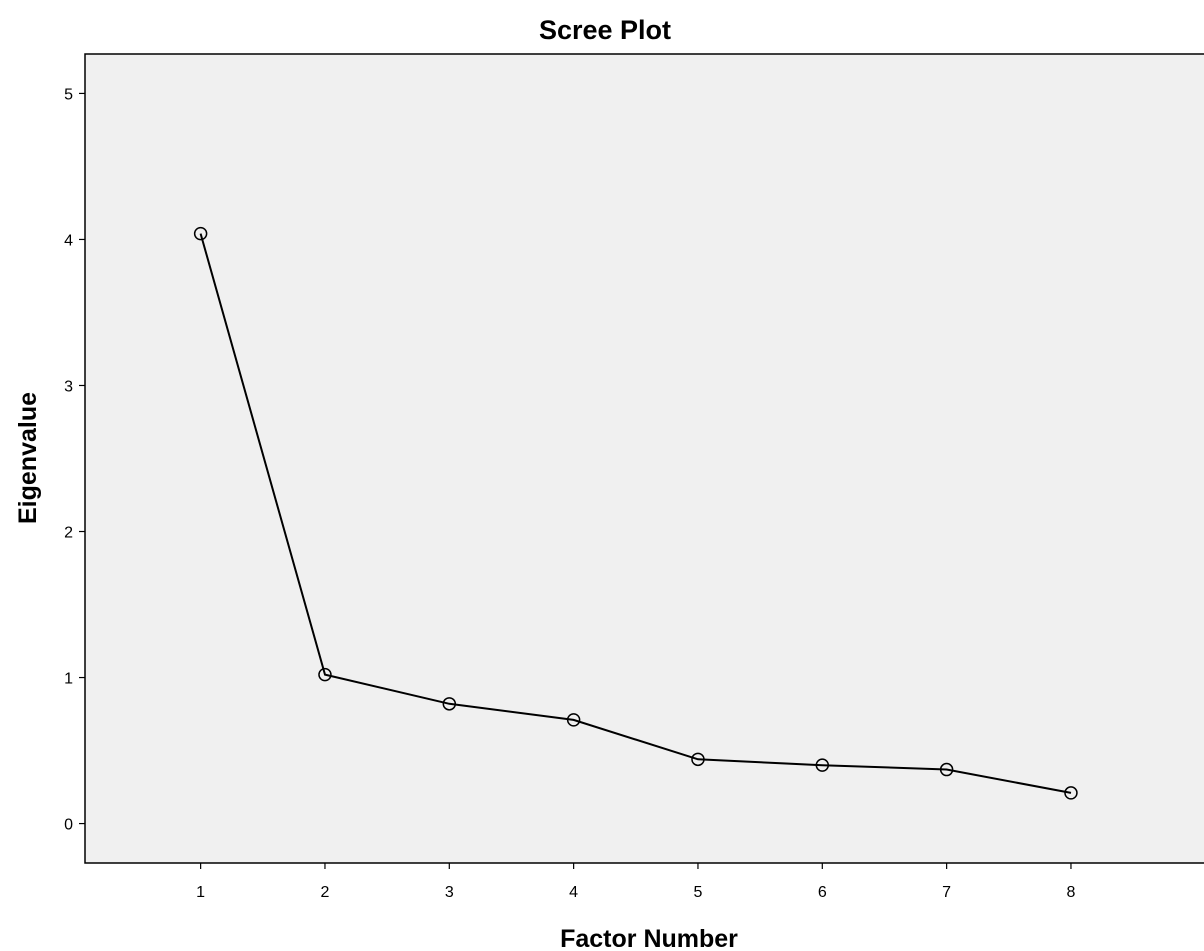 The image size is (1204, 951). Describe the element at coordinates (605, 30) in the screenshot. I see `chart-title: Scree Plot` at that location.